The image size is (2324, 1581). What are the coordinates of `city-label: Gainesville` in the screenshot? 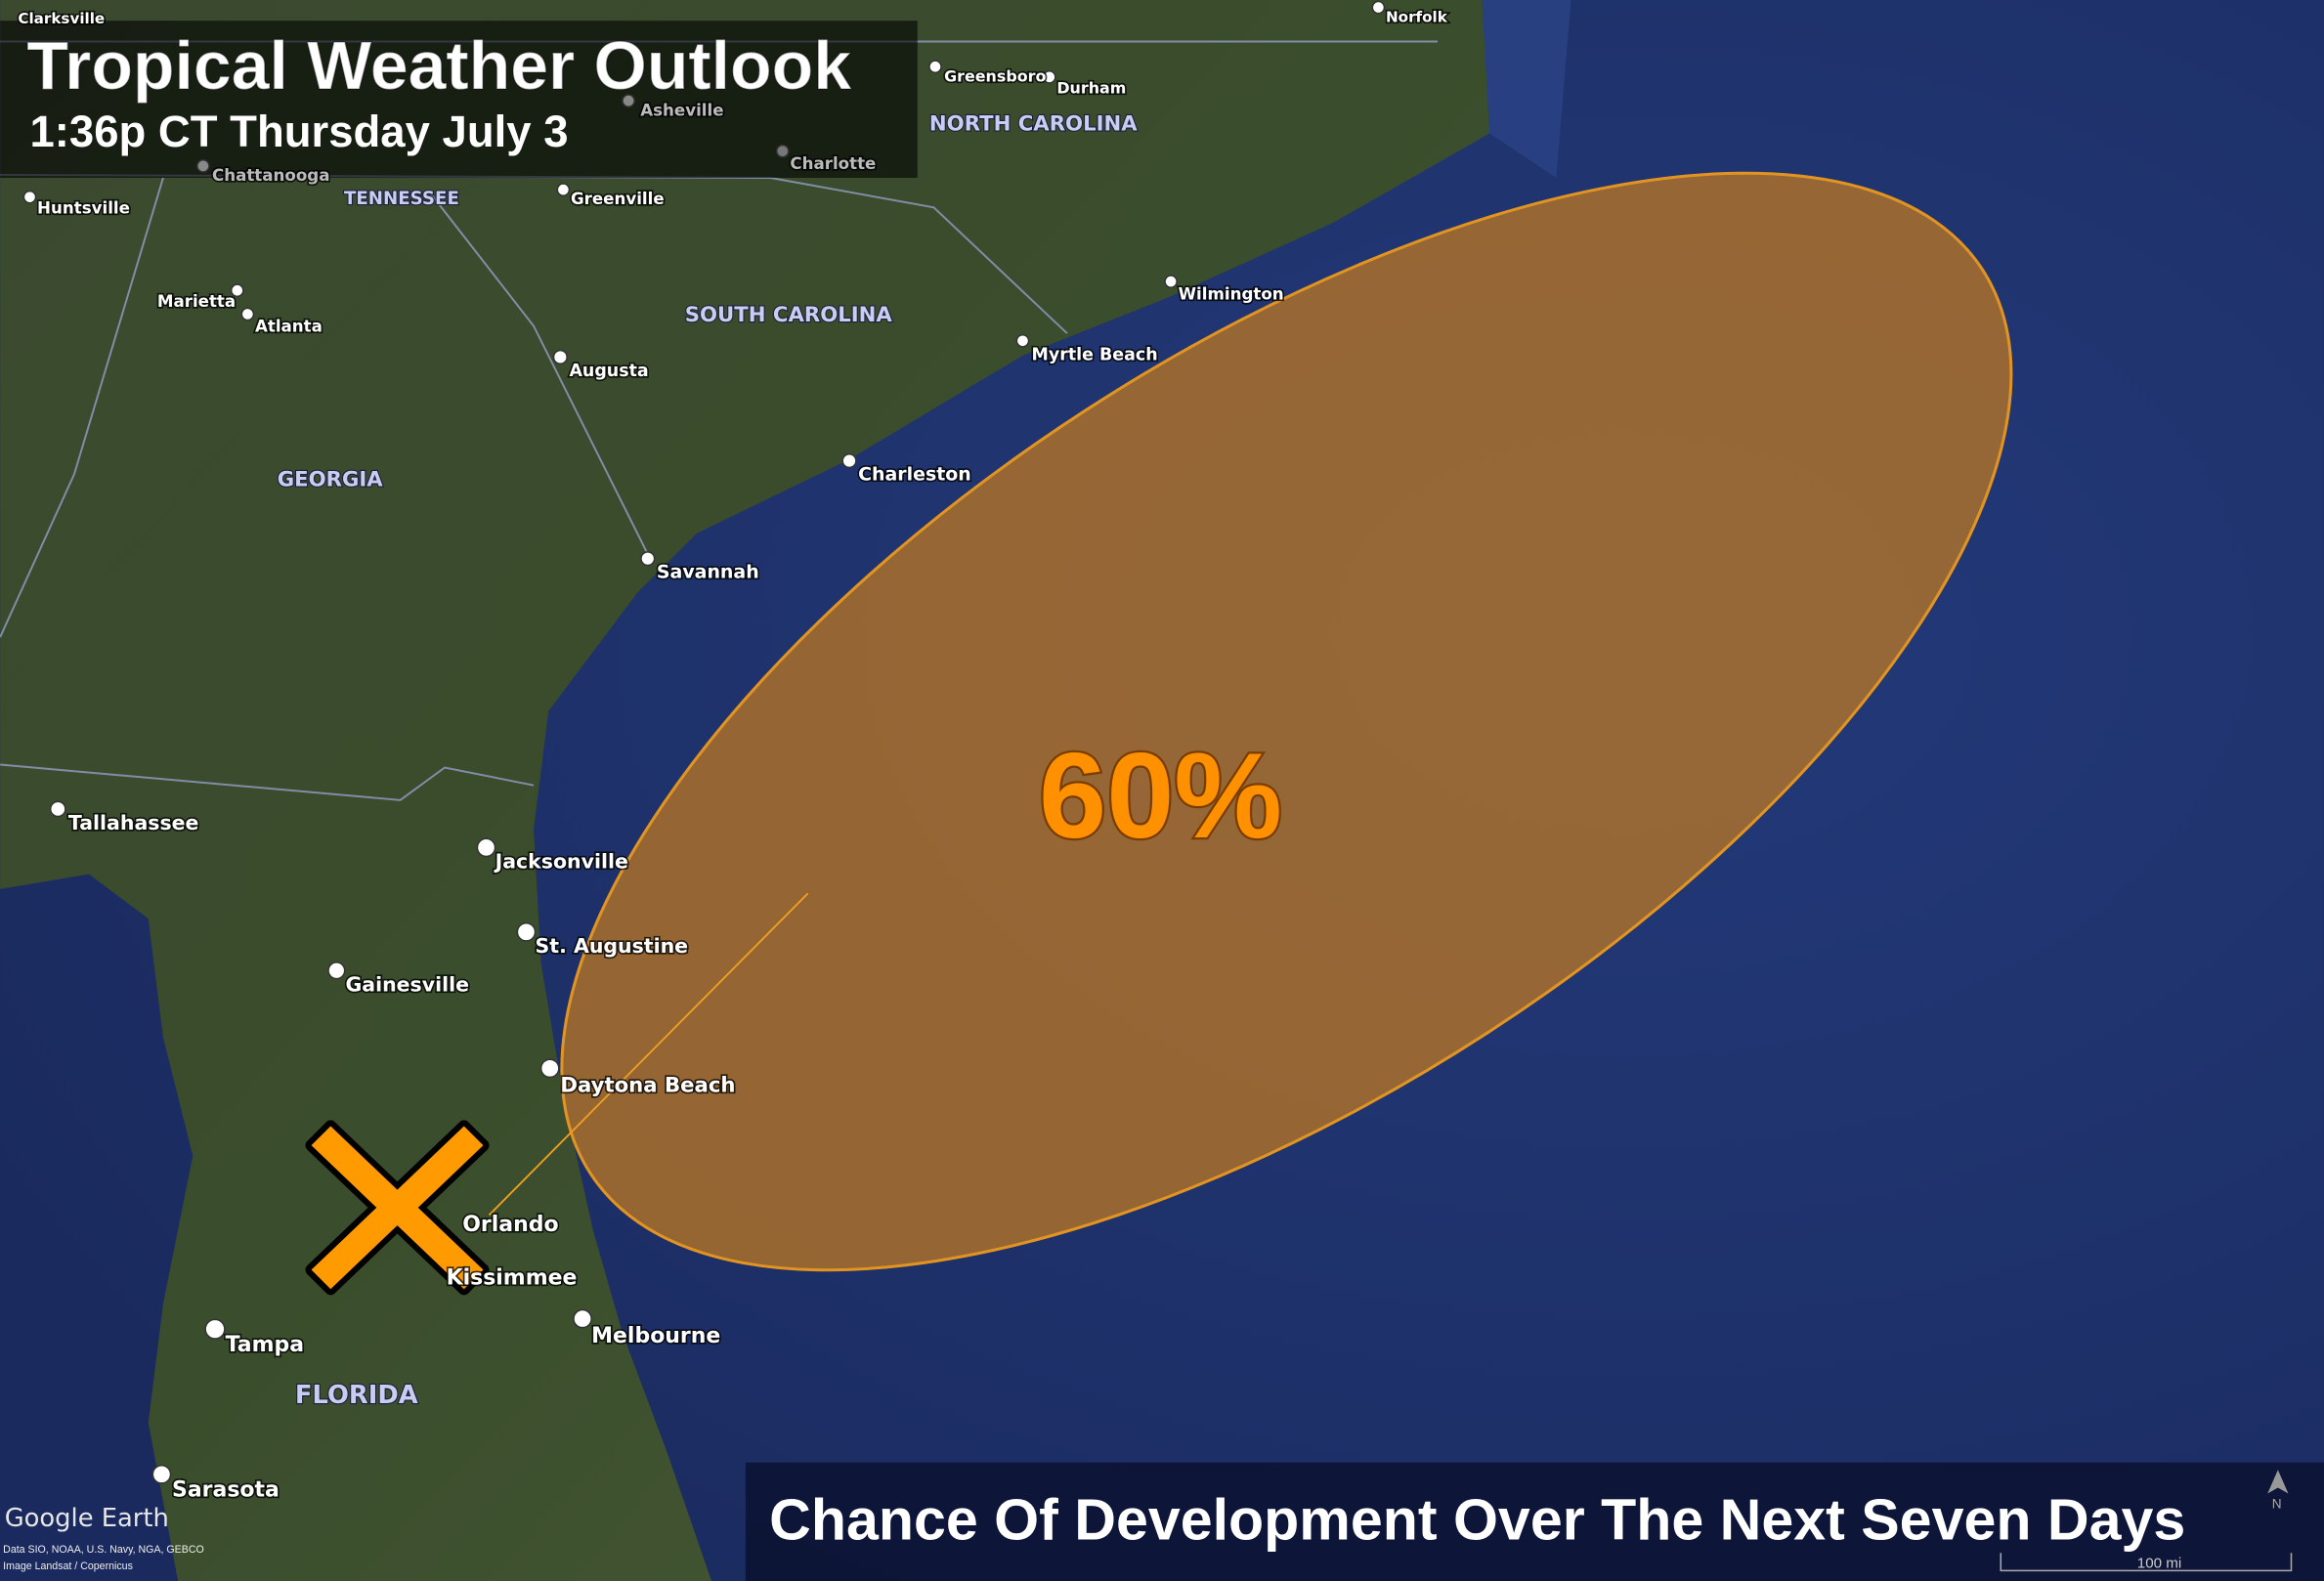 It's located at (407, 984).